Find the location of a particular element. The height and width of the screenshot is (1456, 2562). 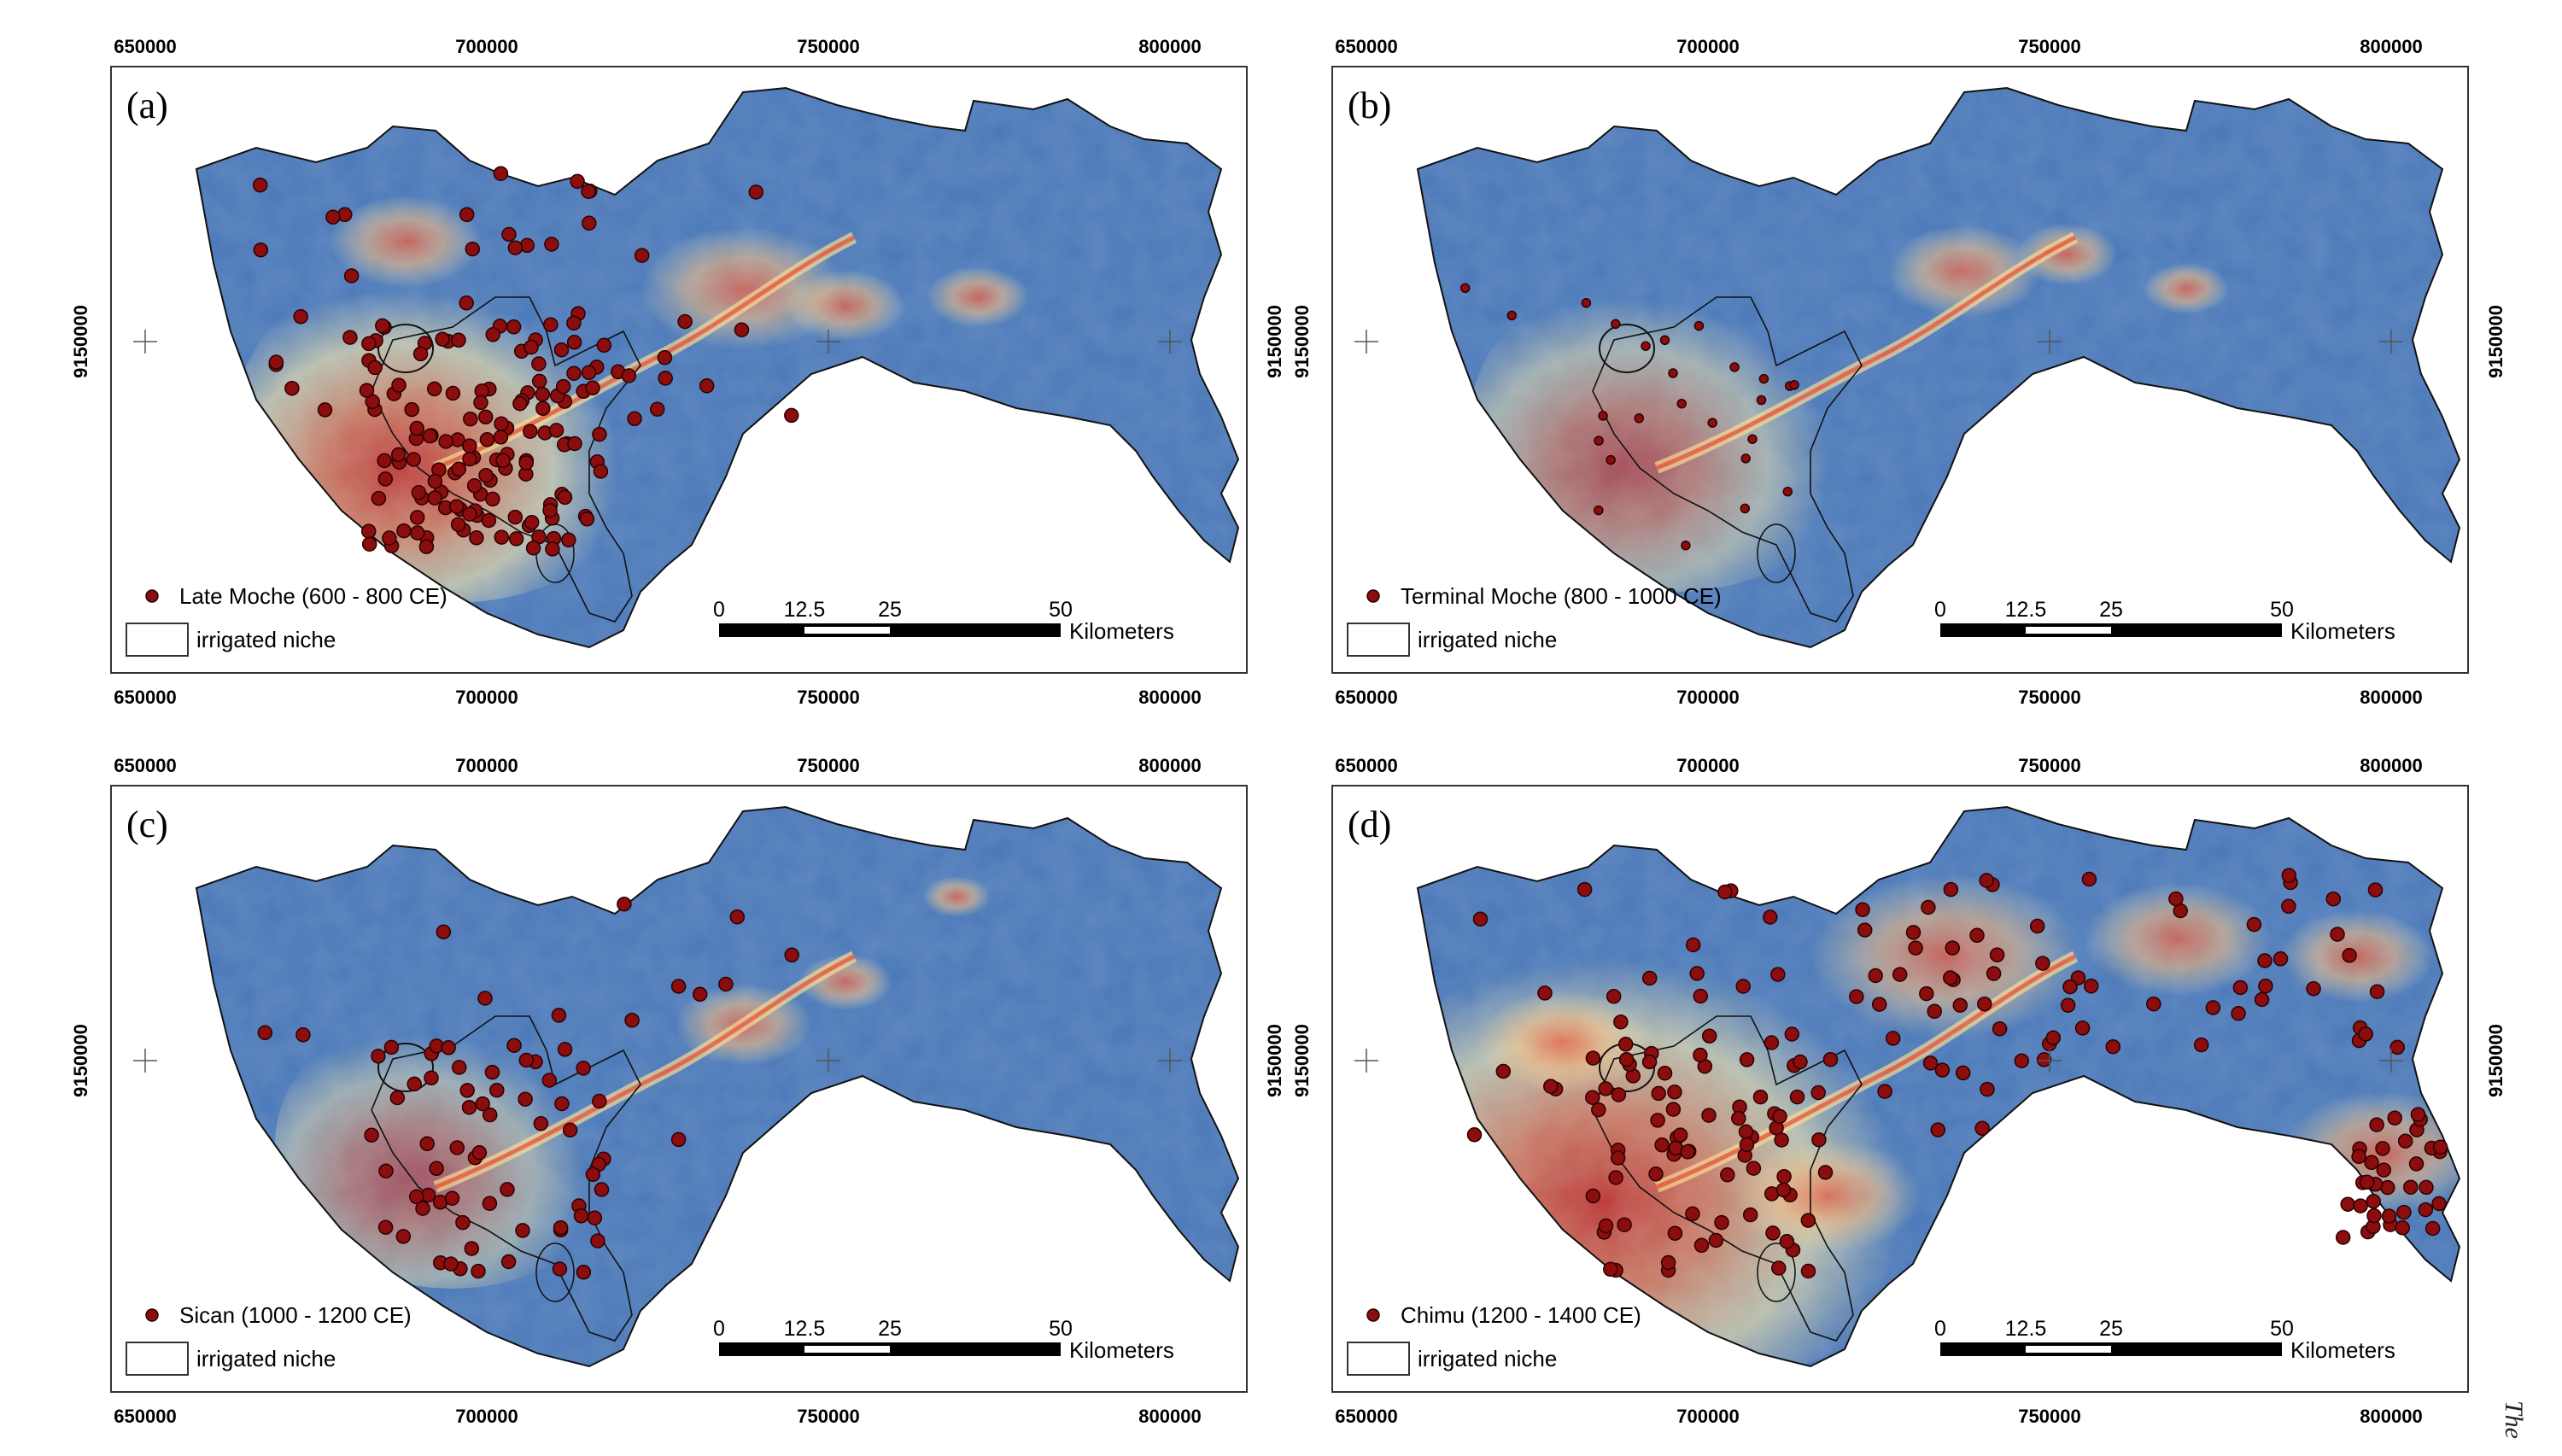

lagoon-outline is located at coordinates (1776, 553).